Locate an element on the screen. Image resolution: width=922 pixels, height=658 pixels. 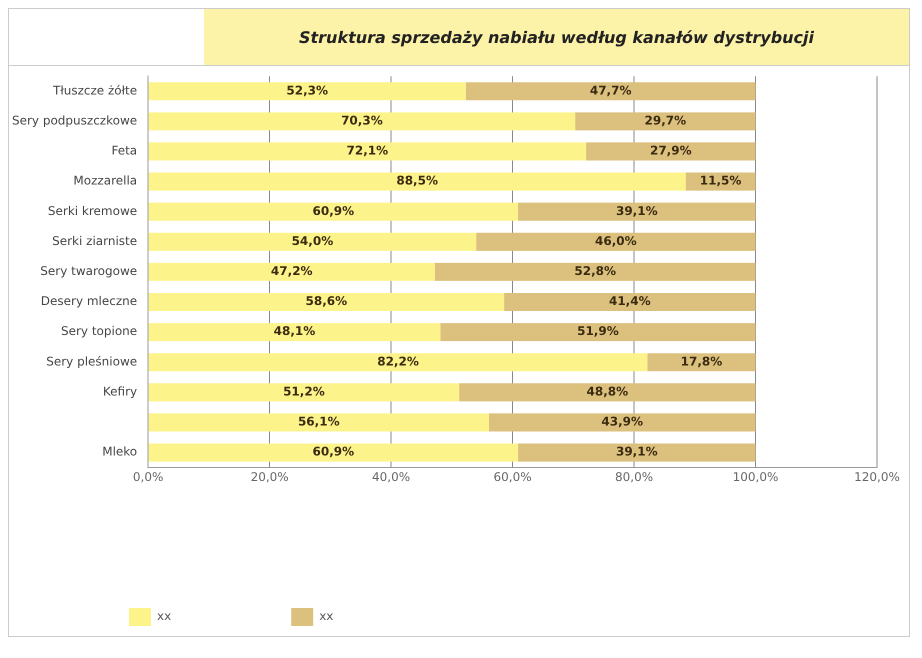
data-label: 17,8% is located at coordinates (701, 361).